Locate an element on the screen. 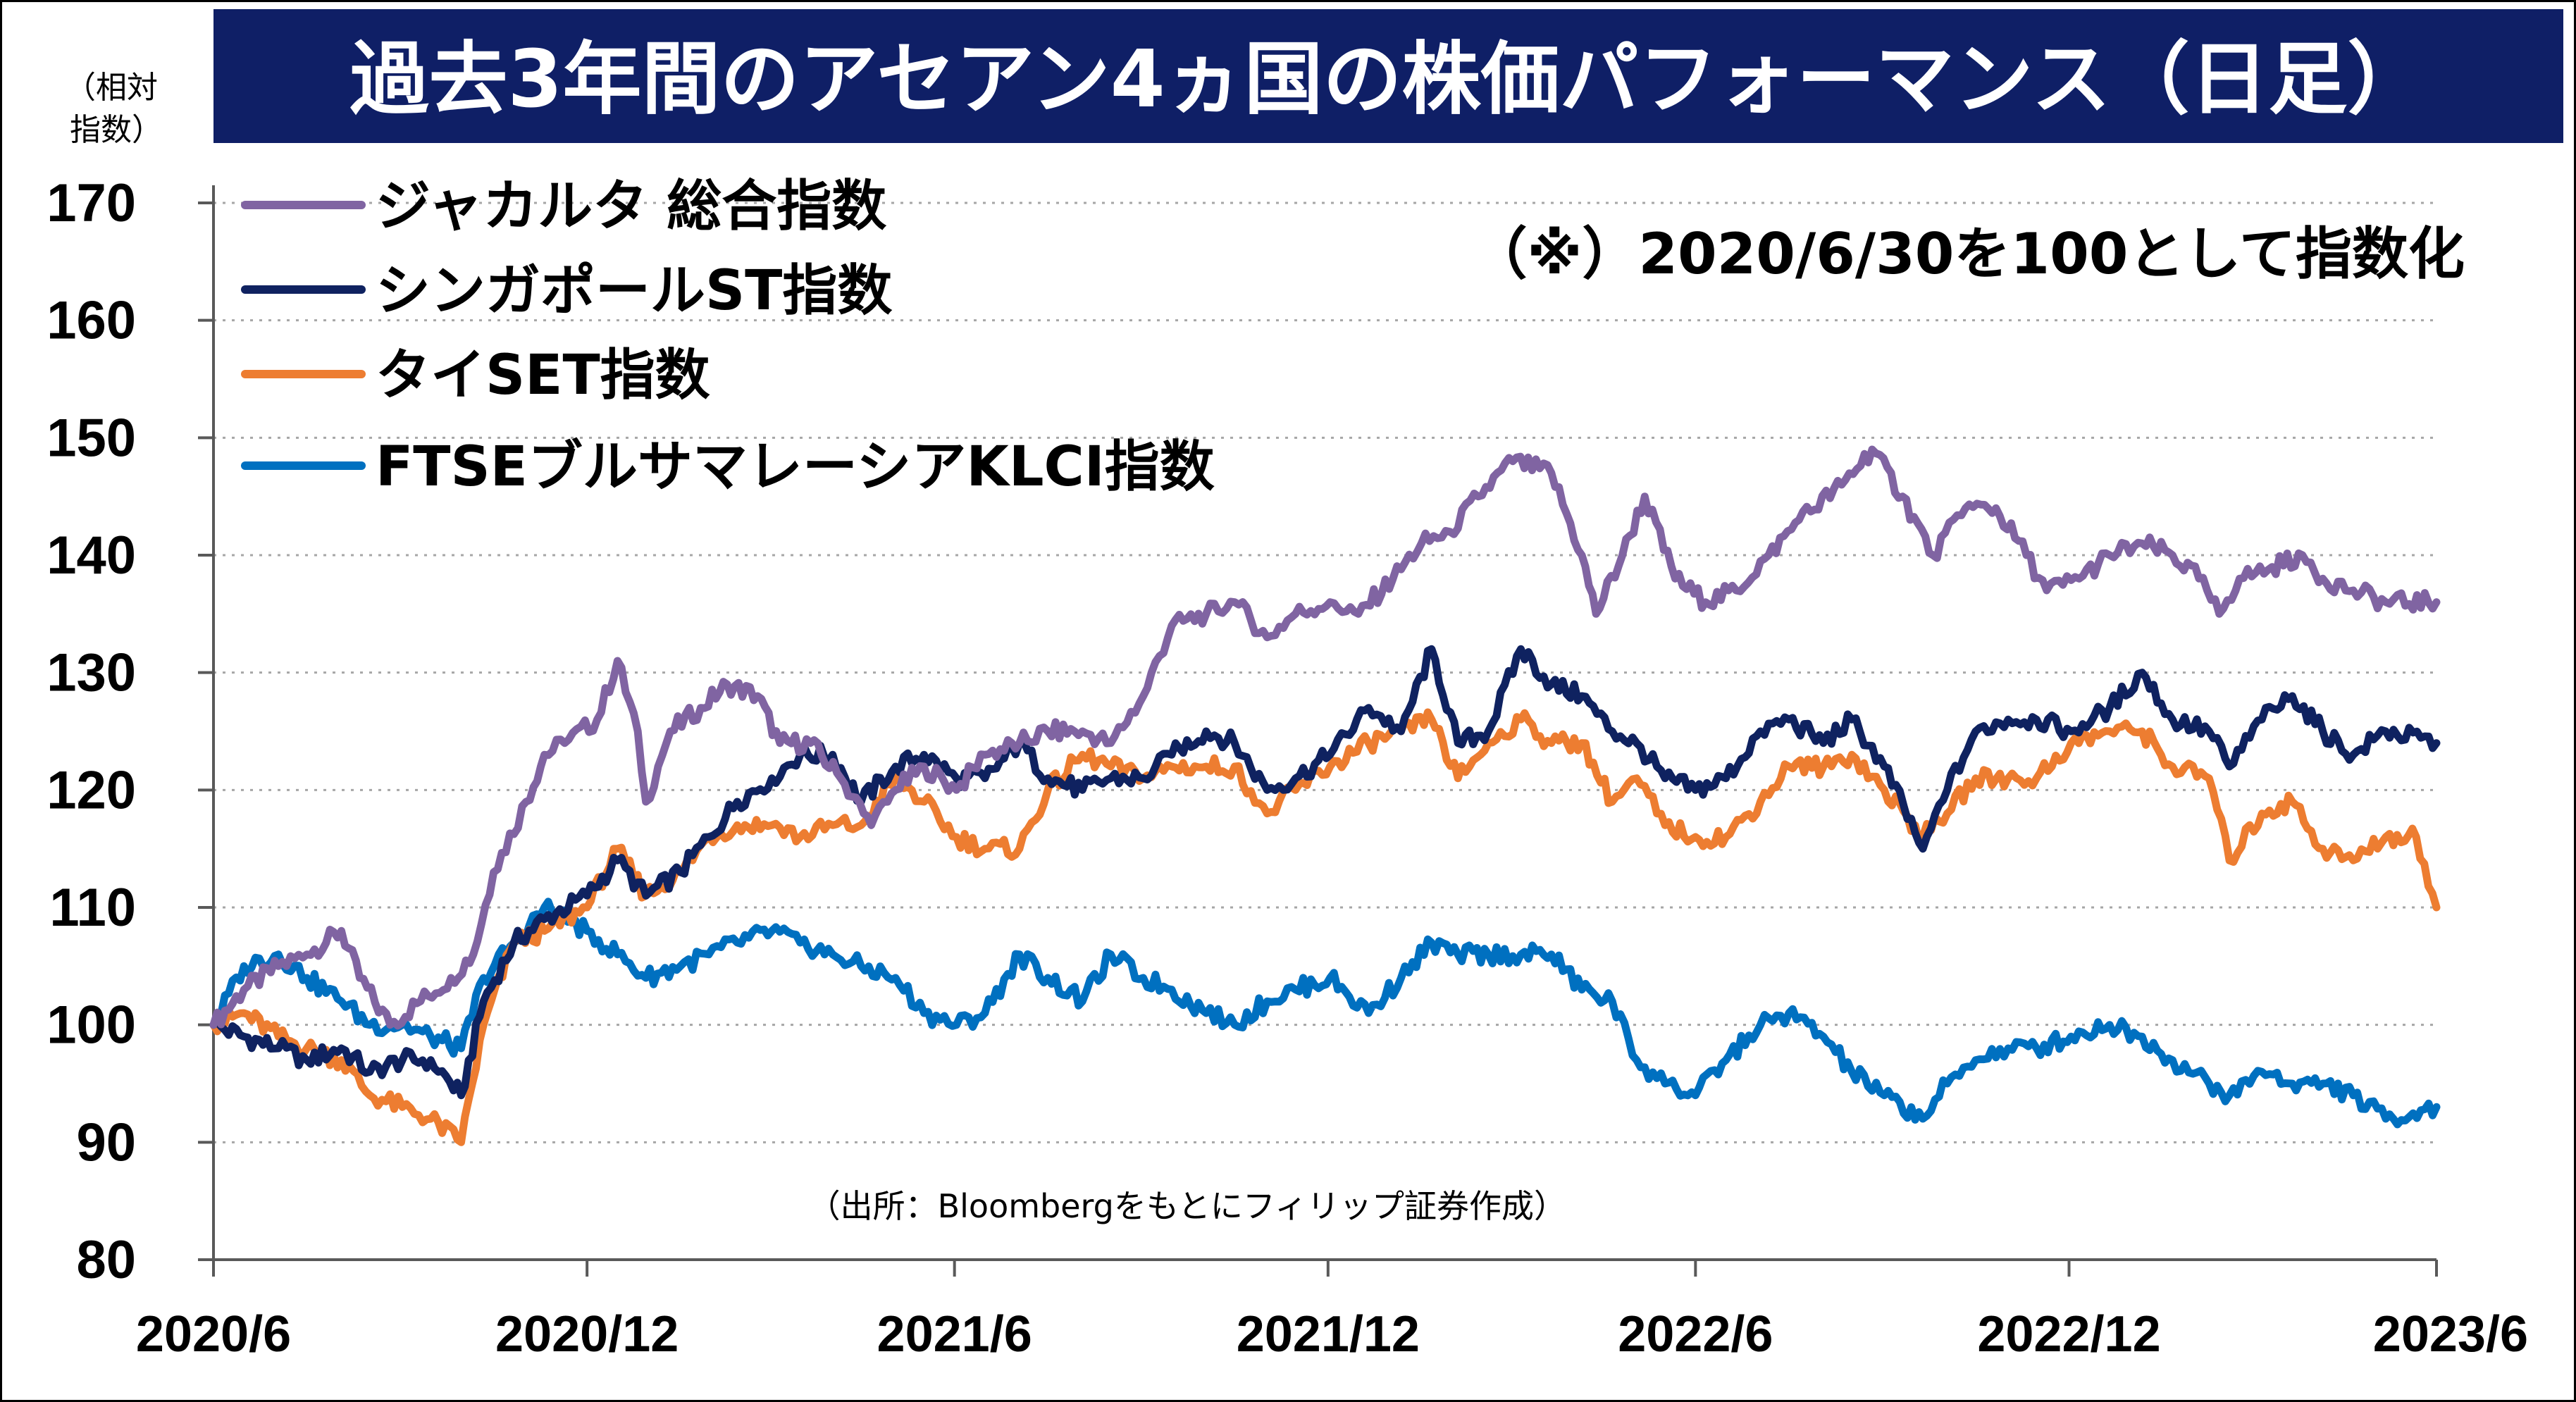 This screenshot has height=1402, width=2576. legend-label-2: タイSET指数 is located at coordinates (543, 375).